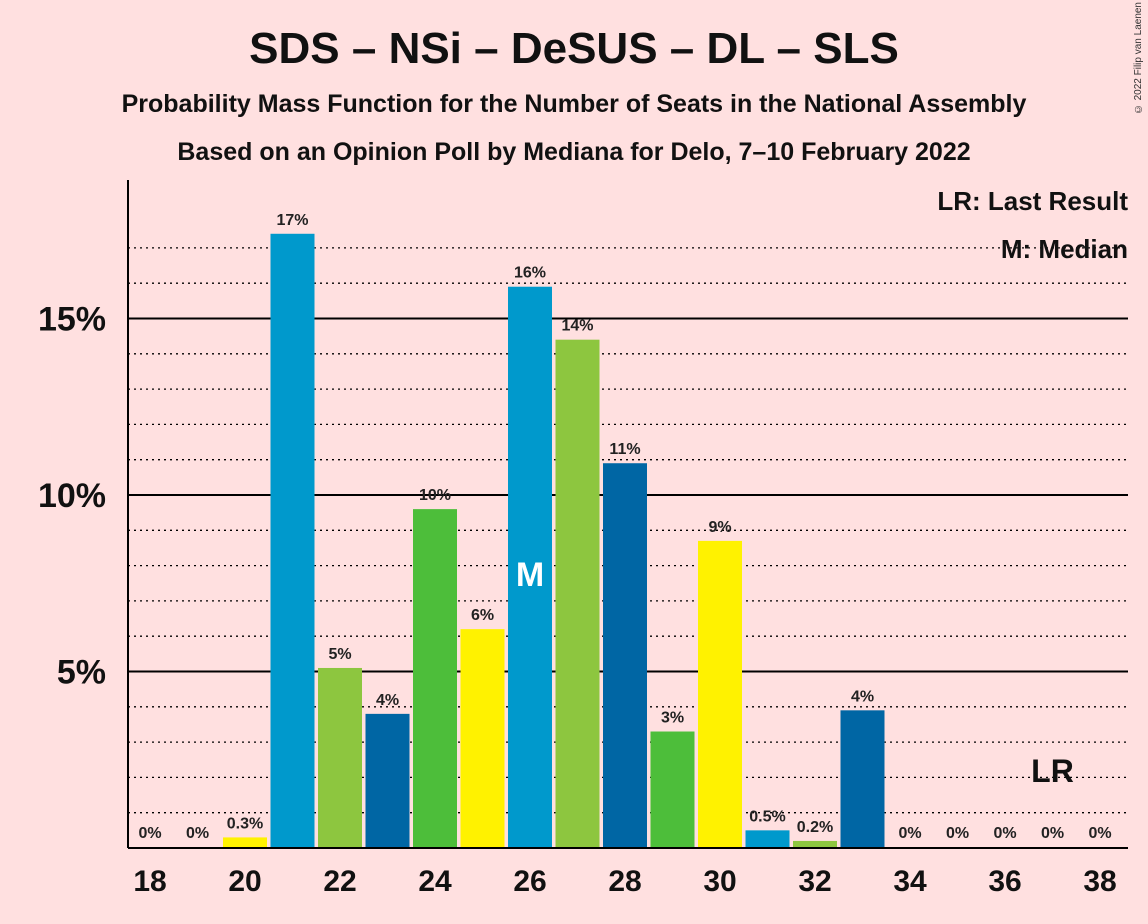 This screenshot has width=1148, height=924. Describe the element at coordinates (244, 881) in the screenshot. I see `x-tick-label: 20` at that location.